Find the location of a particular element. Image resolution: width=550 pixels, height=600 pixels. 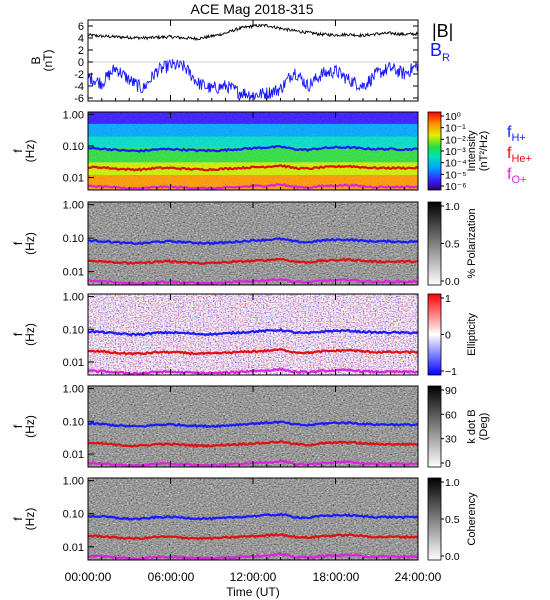

mag-ytick-label-1: 4 is located at coordinates (81, 39).